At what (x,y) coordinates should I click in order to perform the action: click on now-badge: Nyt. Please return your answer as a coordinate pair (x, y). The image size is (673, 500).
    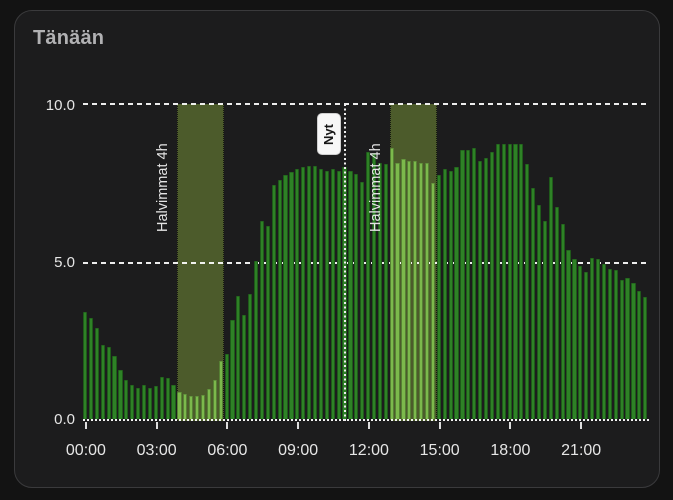
    Looking at the image, I should click on (328, 134).